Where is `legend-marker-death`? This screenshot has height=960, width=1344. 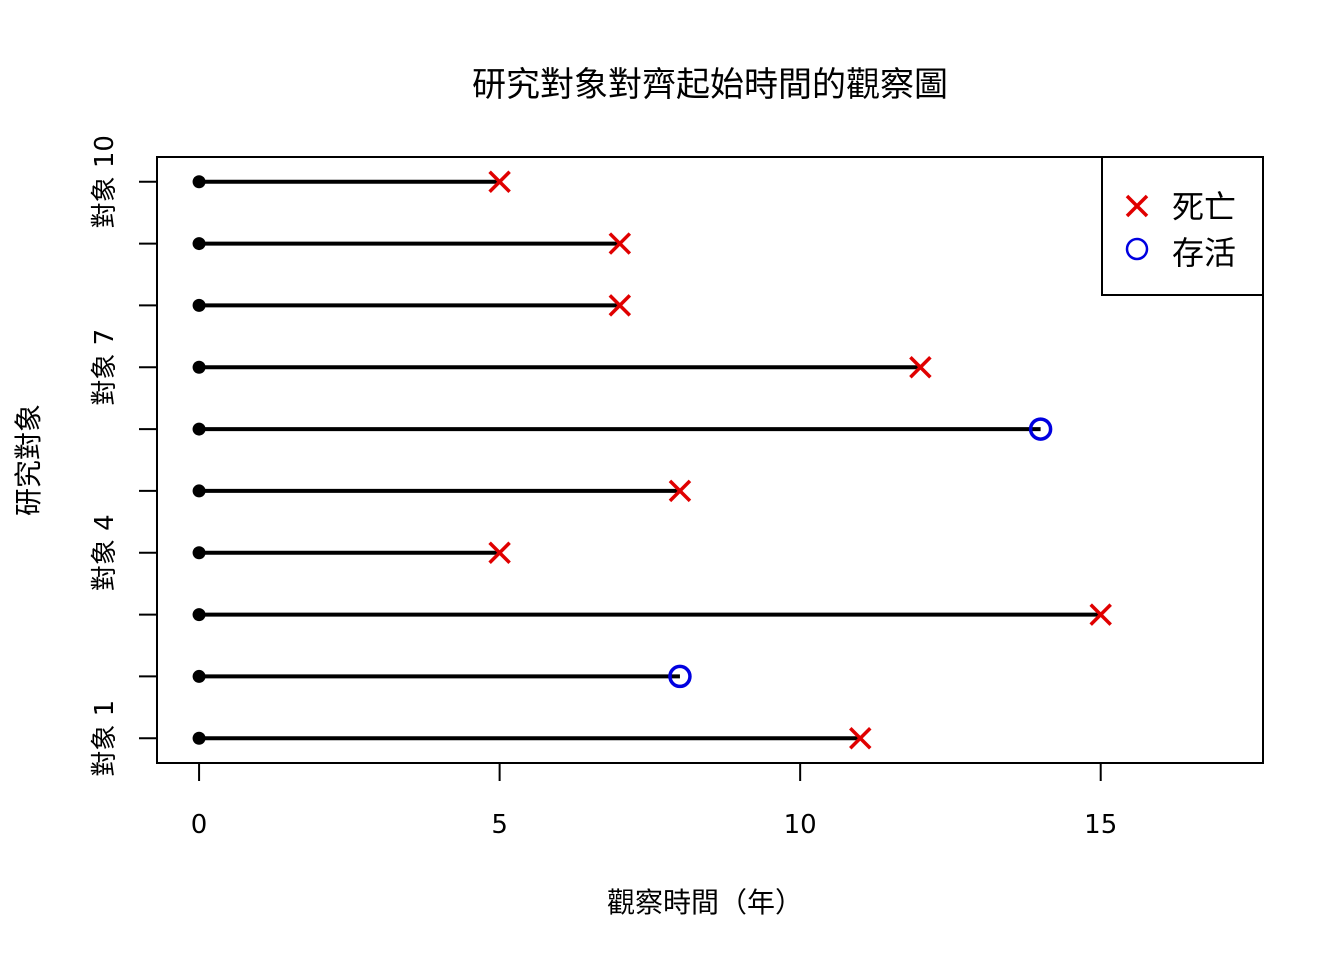 legend-marker-death is located at coordinates (1137, 206).